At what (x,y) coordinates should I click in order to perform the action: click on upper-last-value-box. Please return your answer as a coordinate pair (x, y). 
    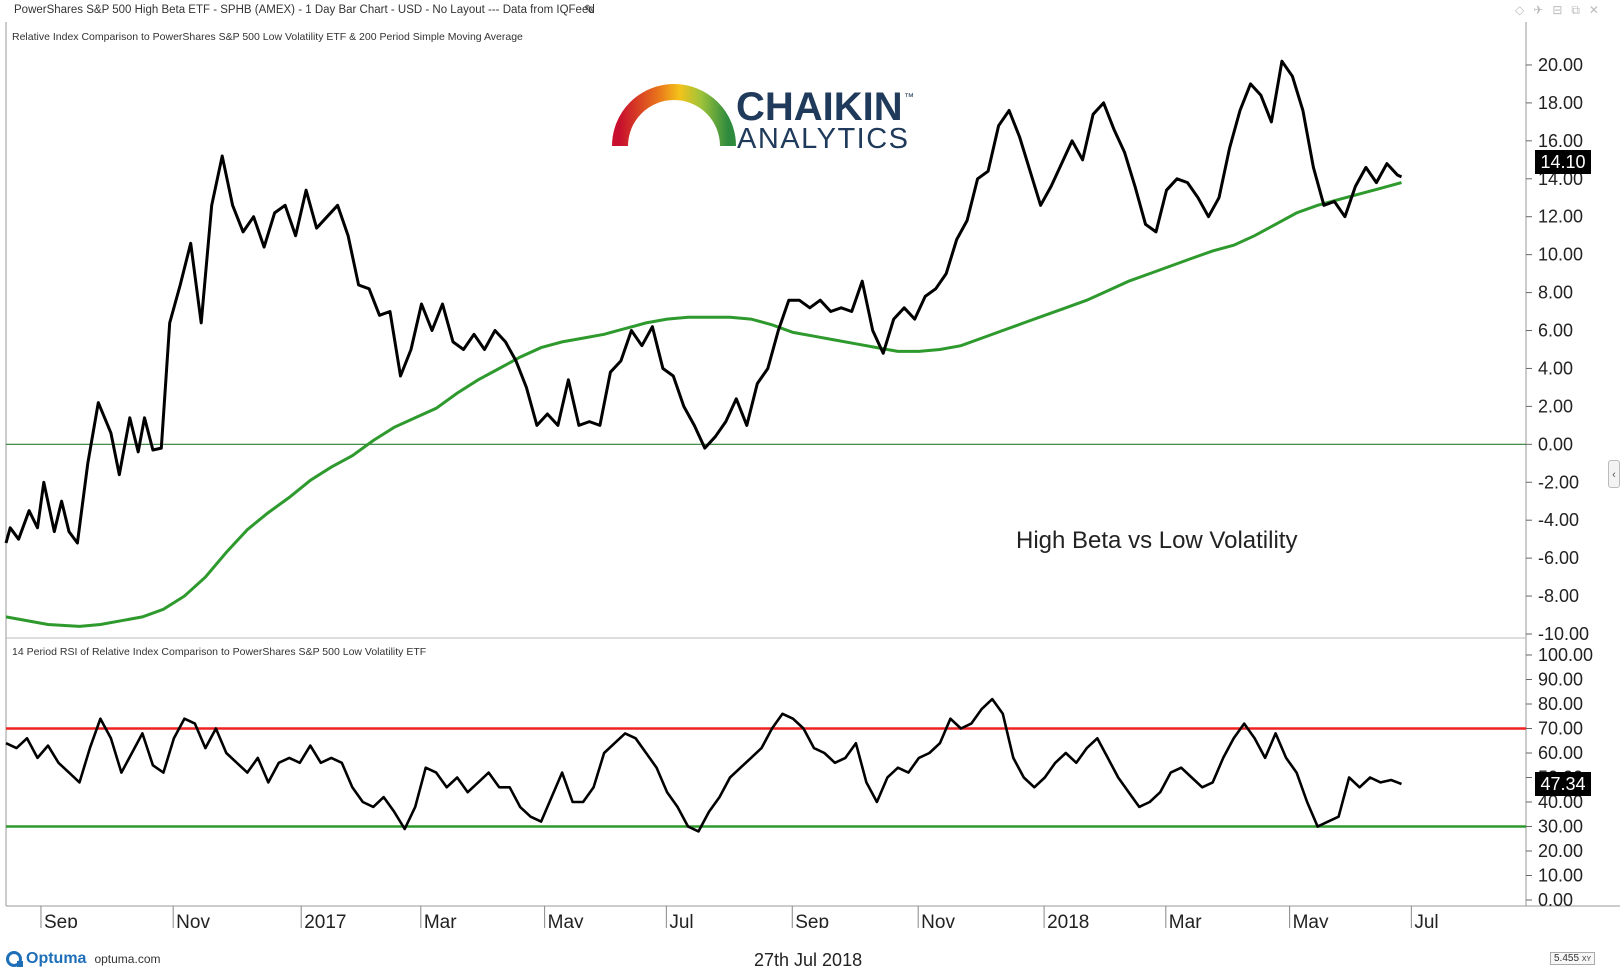
    Looking at the image, I should click on (1563, 162).